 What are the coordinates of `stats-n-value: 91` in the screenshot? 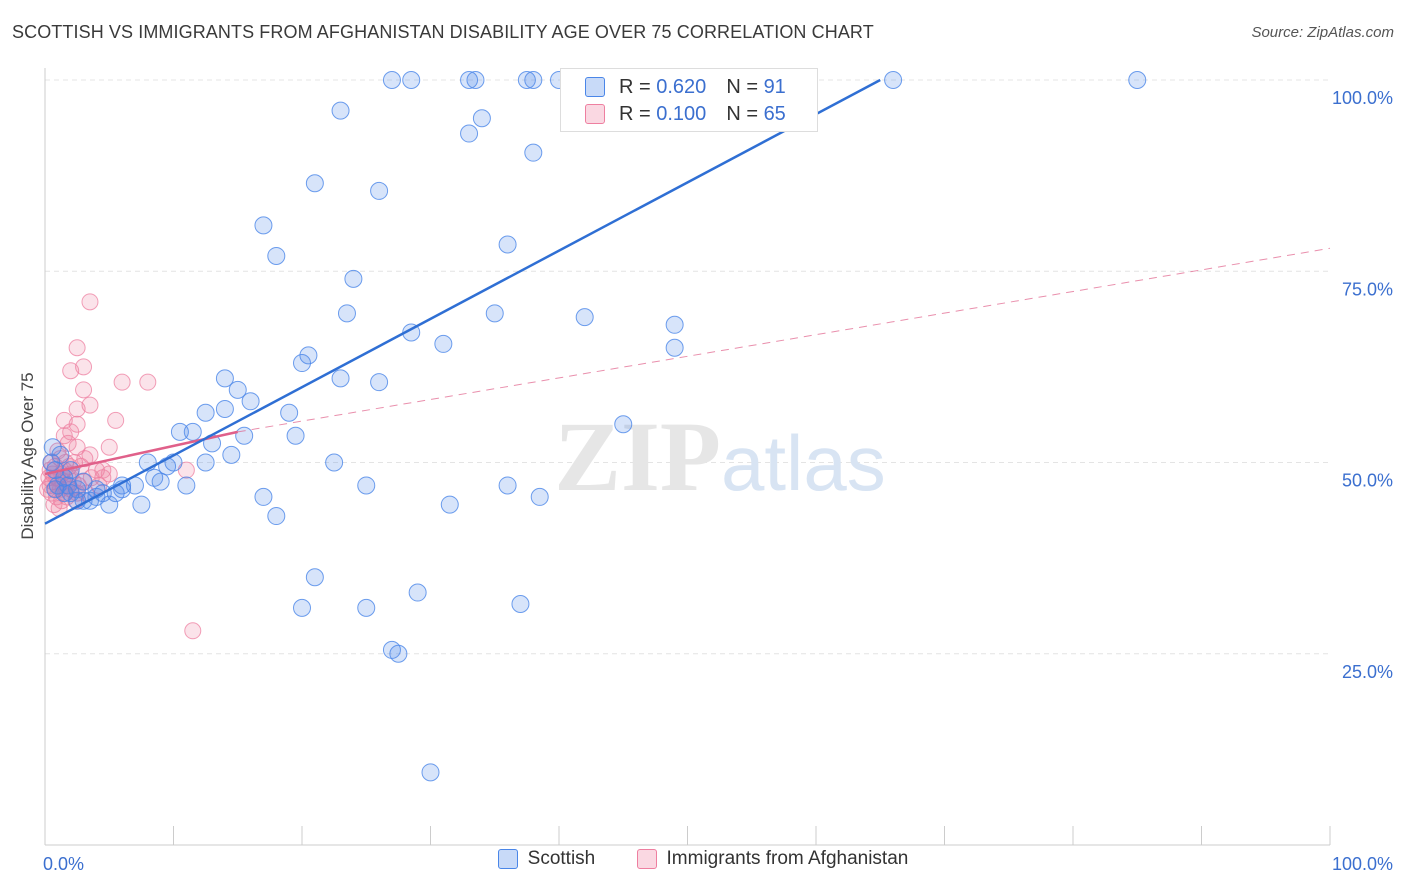 It's located at (774, 86).